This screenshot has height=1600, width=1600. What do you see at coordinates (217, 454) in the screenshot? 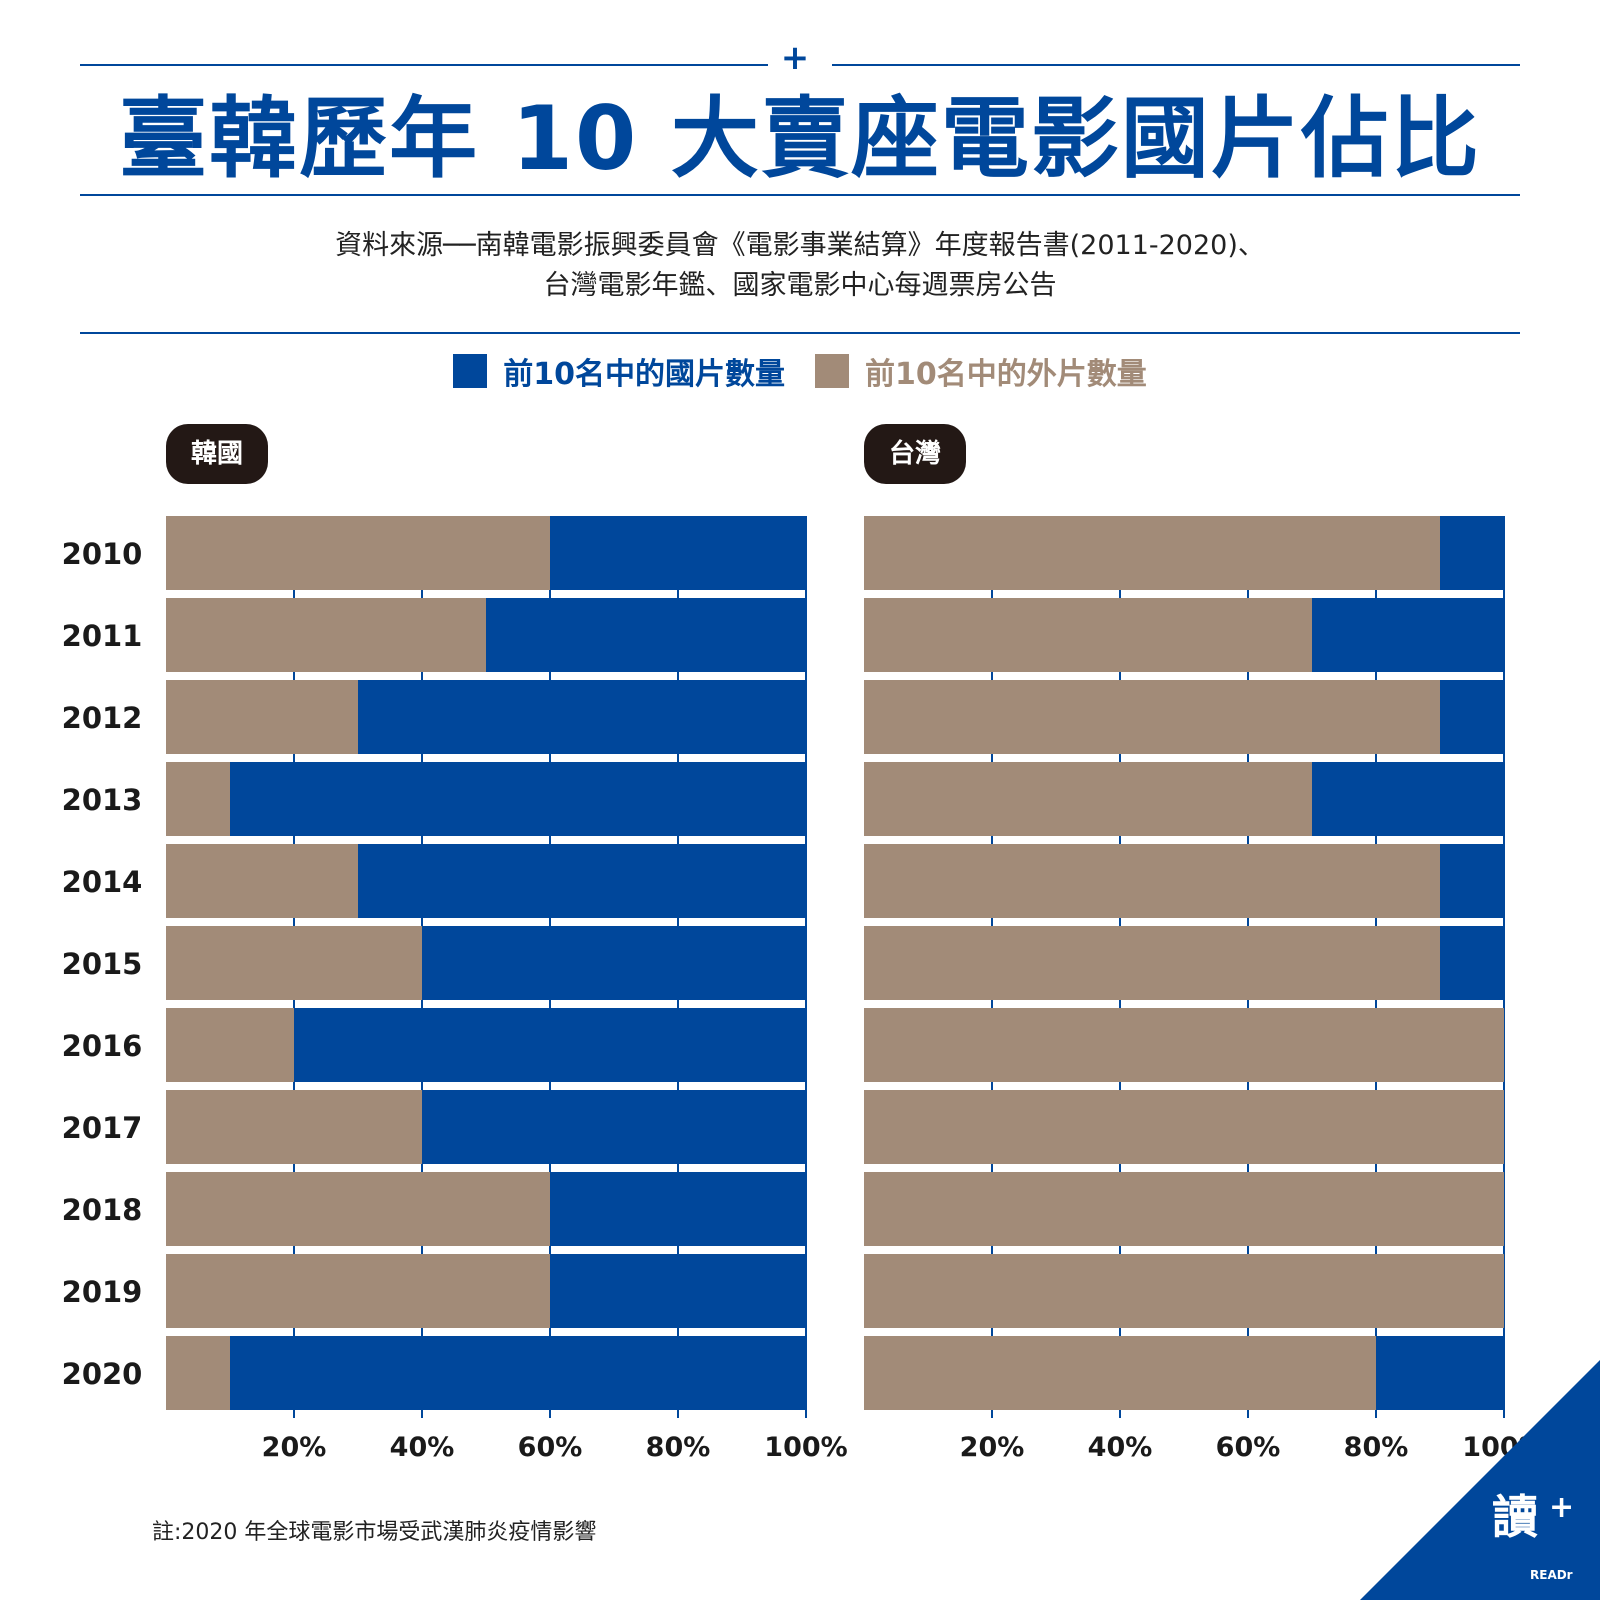
I see `panel-tag-korea: 韓國` at bounding box center [217, 454].